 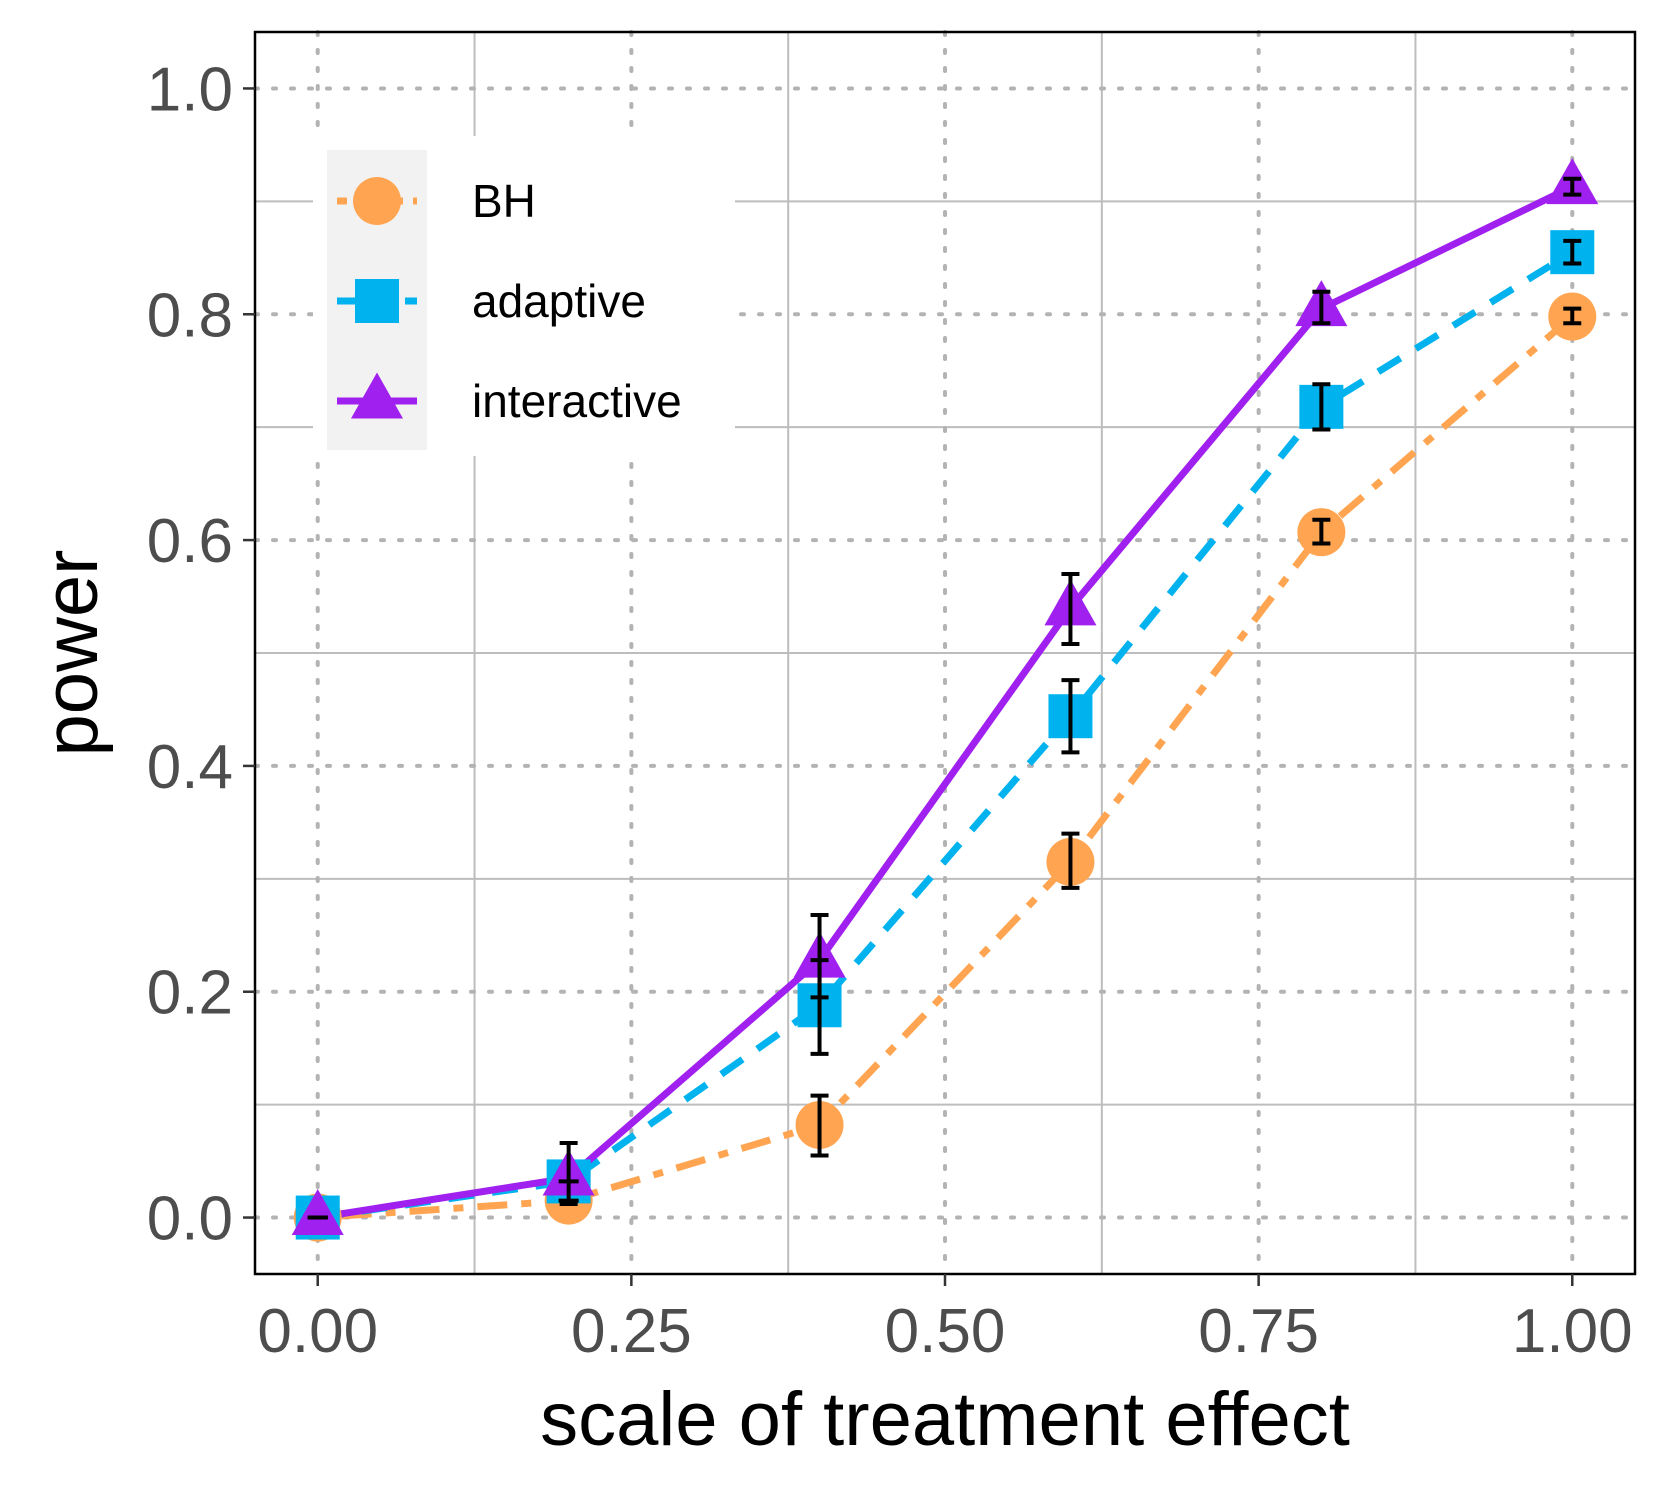 What do you see at coordinates (1572, 1331) in the screenshot?
I see `x-tick-label: 1.00` at bounding box center [1572, 1331].